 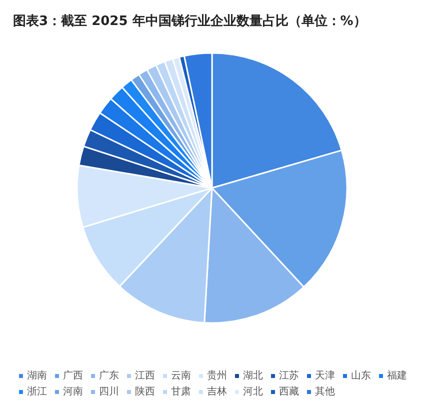 What do you see at coordinates (181, 392) in the screenshot?
I see `legend-label: 甘肃` at bounding box center [181, 392].